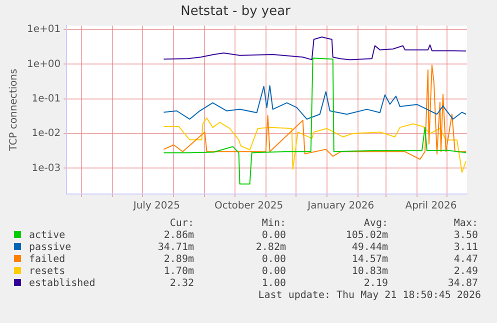 The image size is (497, 323). I want to click on legend-label: resets, so click(47, 272).